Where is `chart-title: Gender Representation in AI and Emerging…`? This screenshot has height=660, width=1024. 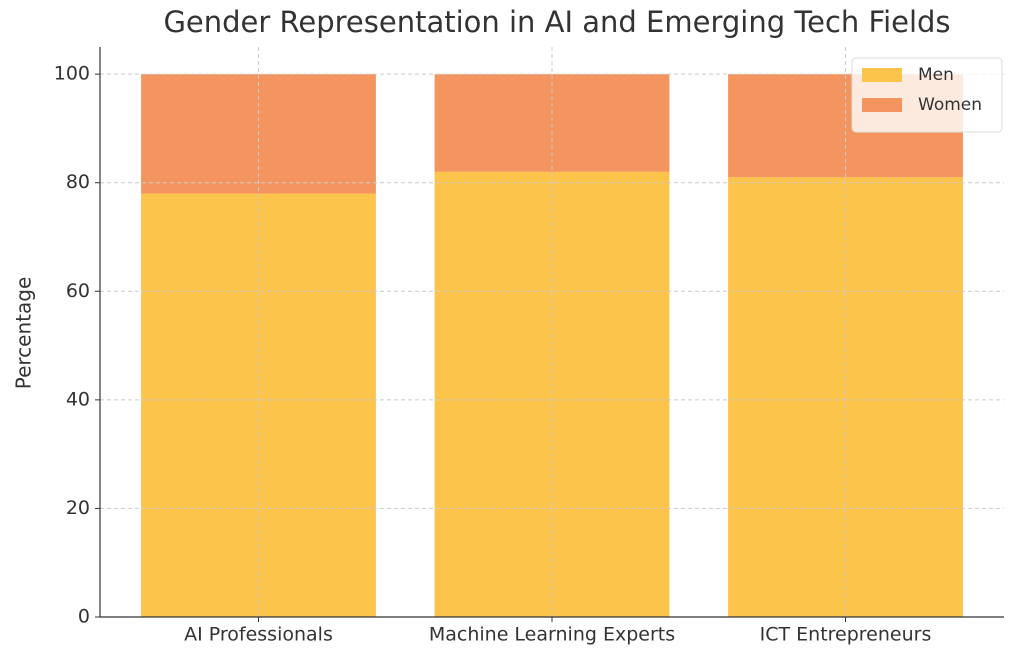 chart-title: Gender Representation in AI and Emerging… is located at coordinates (556, 22).